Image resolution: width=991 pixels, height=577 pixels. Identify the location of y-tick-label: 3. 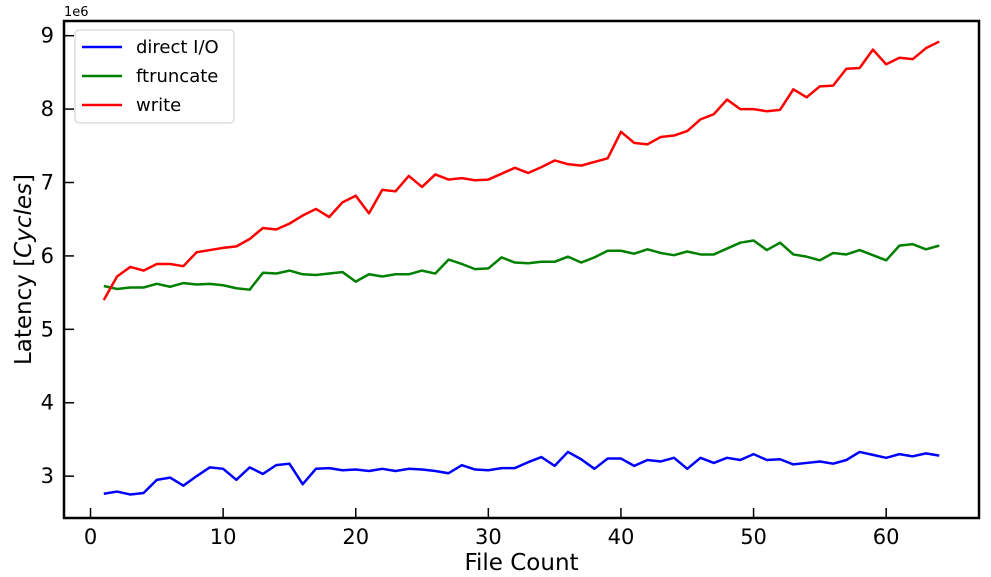
(47, 476).